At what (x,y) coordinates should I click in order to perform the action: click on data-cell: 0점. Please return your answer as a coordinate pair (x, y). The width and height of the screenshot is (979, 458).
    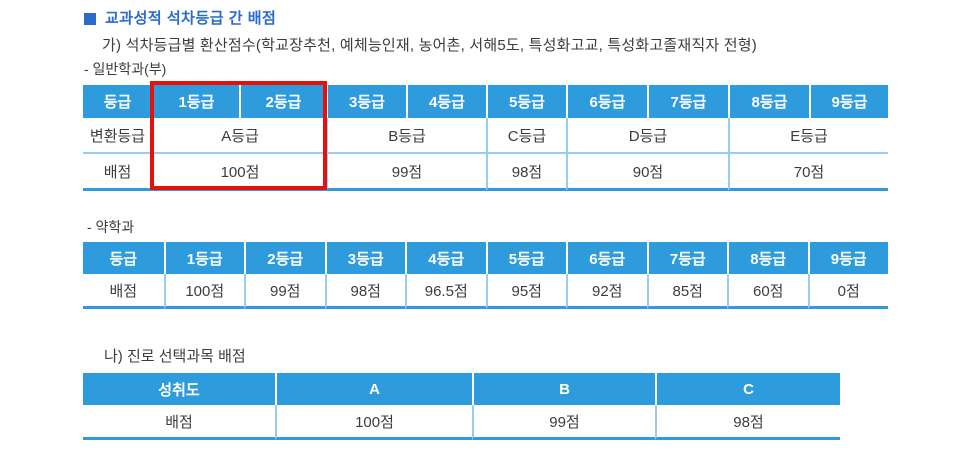
    Looking at the image, I should click on (847, 291).